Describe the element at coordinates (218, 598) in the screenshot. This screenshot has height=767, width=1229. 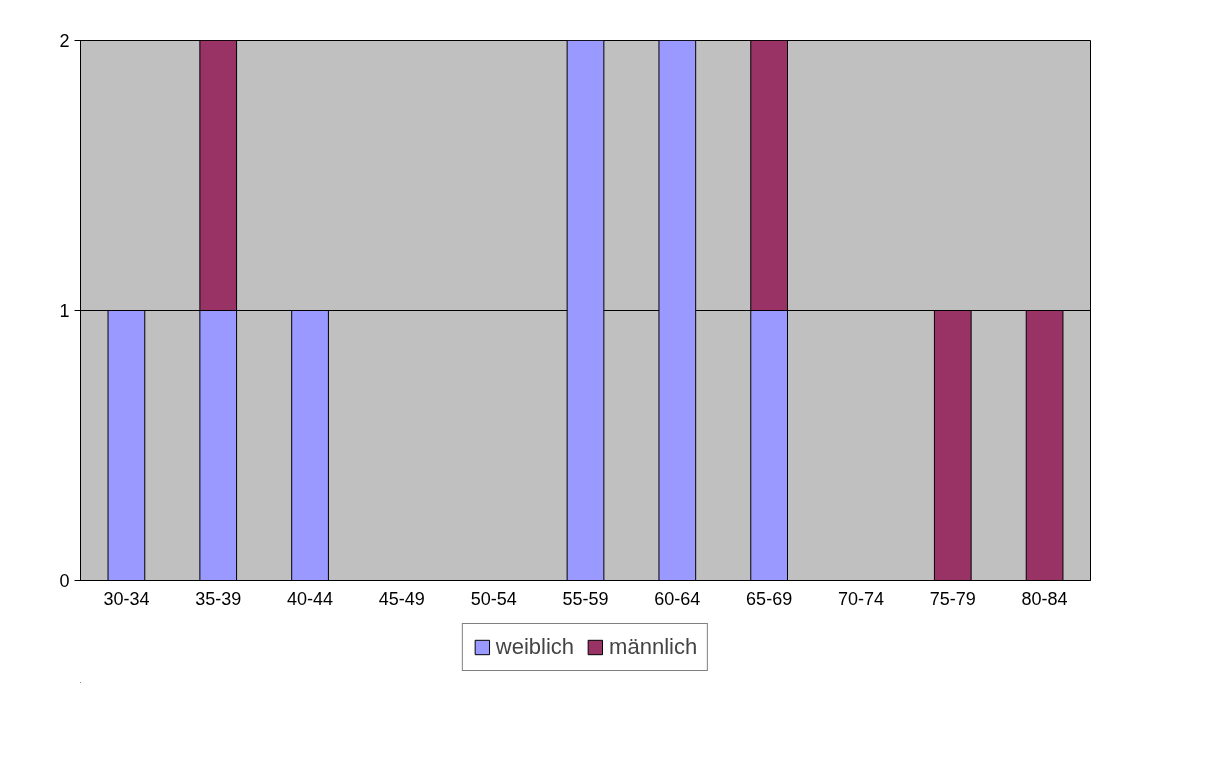
I see `x-tick-label: 35-39` at that location.